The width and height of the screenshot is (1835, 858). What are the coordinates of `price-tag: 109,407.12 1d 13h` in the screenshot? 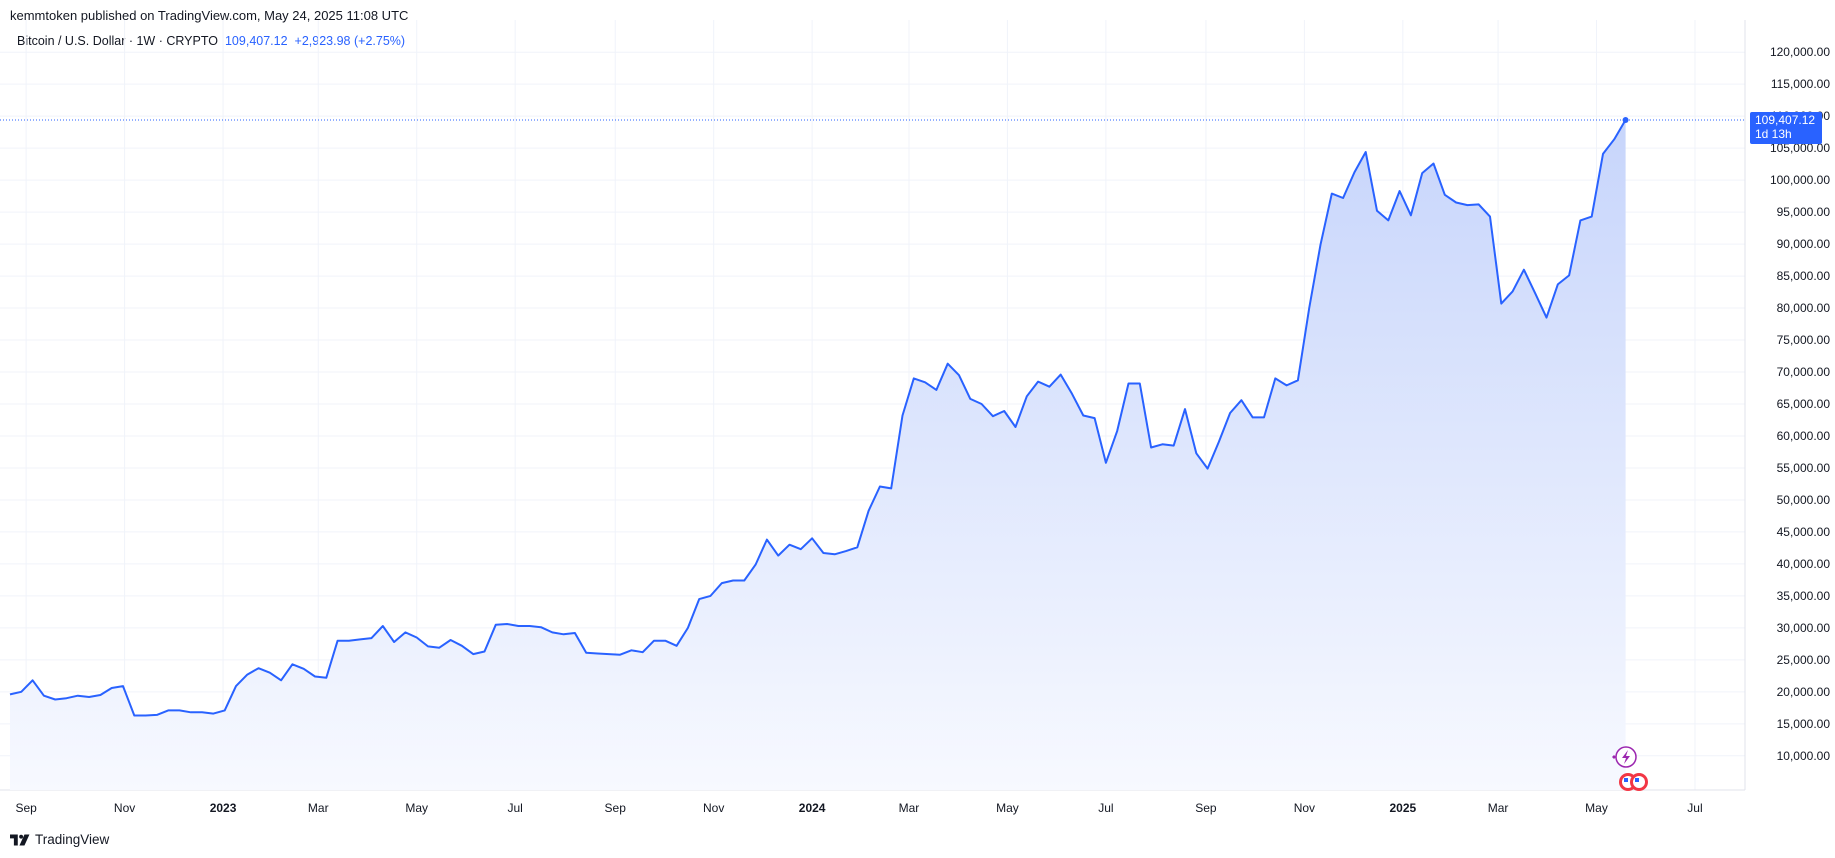 It's located at (1786, 127).